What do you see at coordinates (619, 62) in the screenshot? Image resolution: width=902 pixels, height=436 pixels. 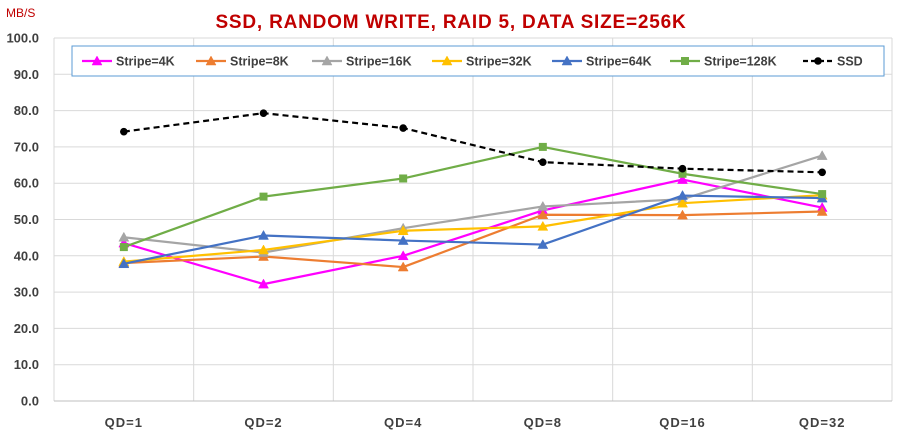 I see `legend-label: Stripe=64K` at bounding box center [619, 62].